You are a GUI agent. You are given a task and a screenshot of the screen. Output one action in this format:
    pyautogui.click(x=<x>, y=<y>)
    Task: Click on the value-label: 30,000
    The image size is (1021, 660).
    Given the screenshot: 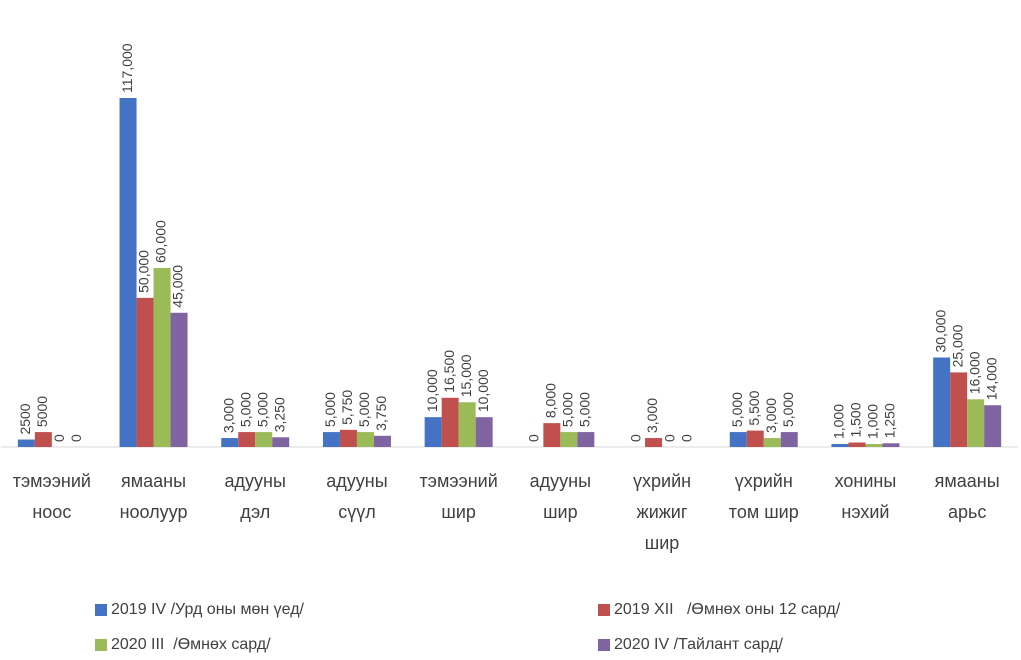 What is the action you would take?
    pyautogui.click(x=940, y=330)
    